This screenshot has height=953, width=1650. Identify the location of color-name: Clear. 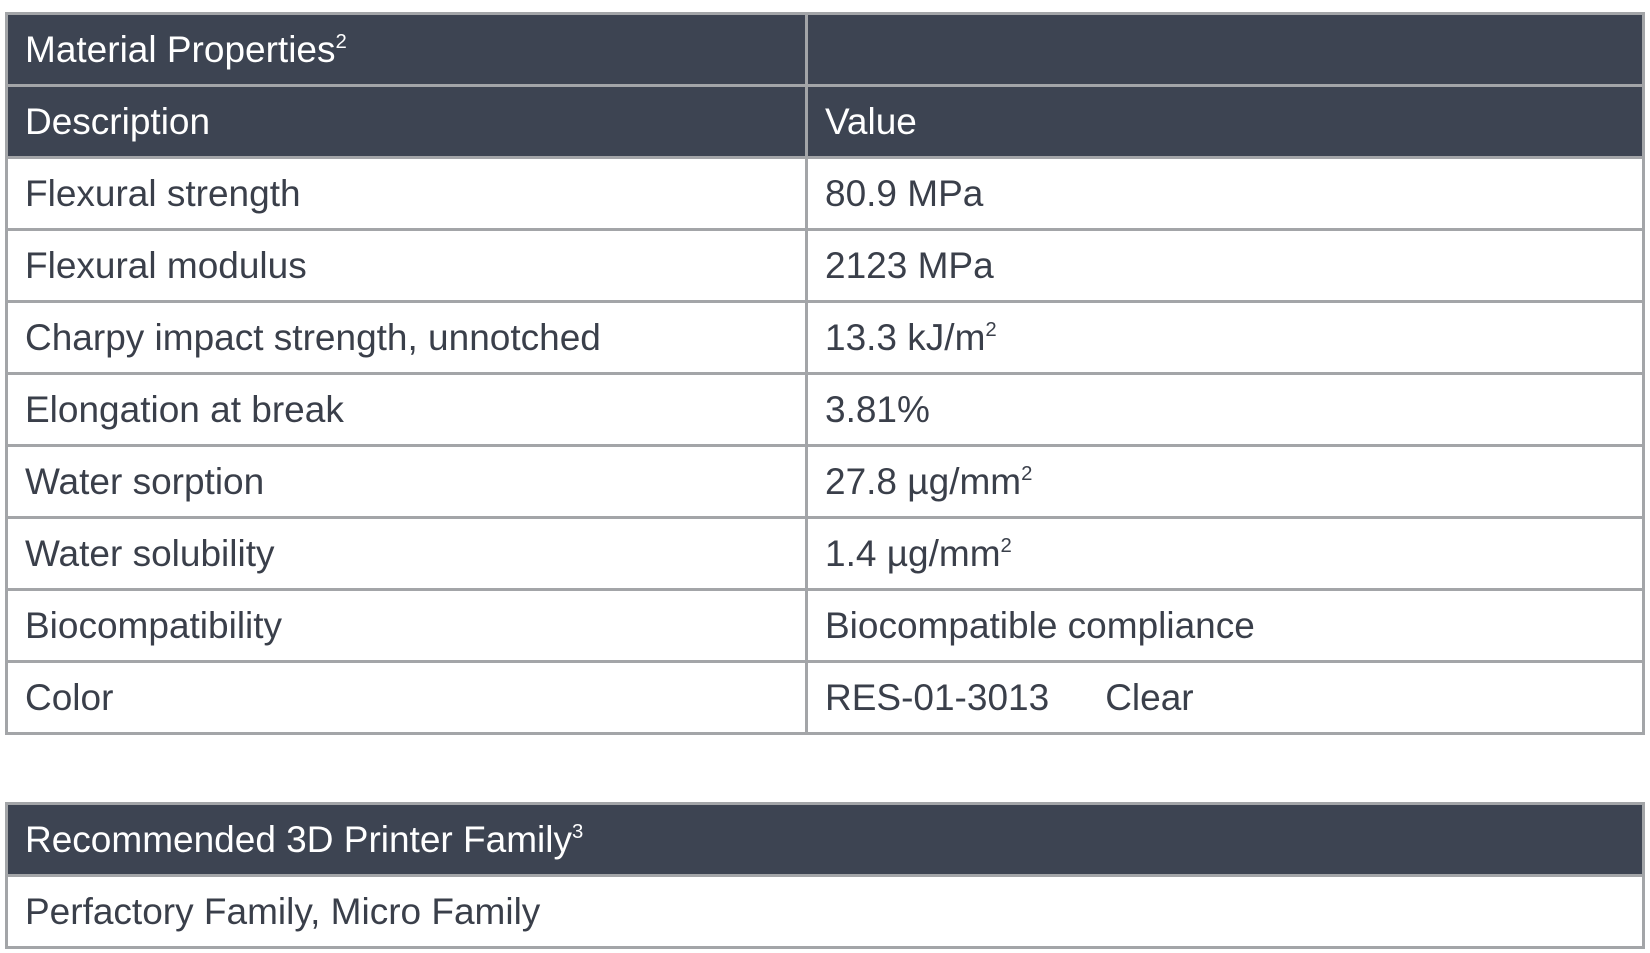
(1149, 697).